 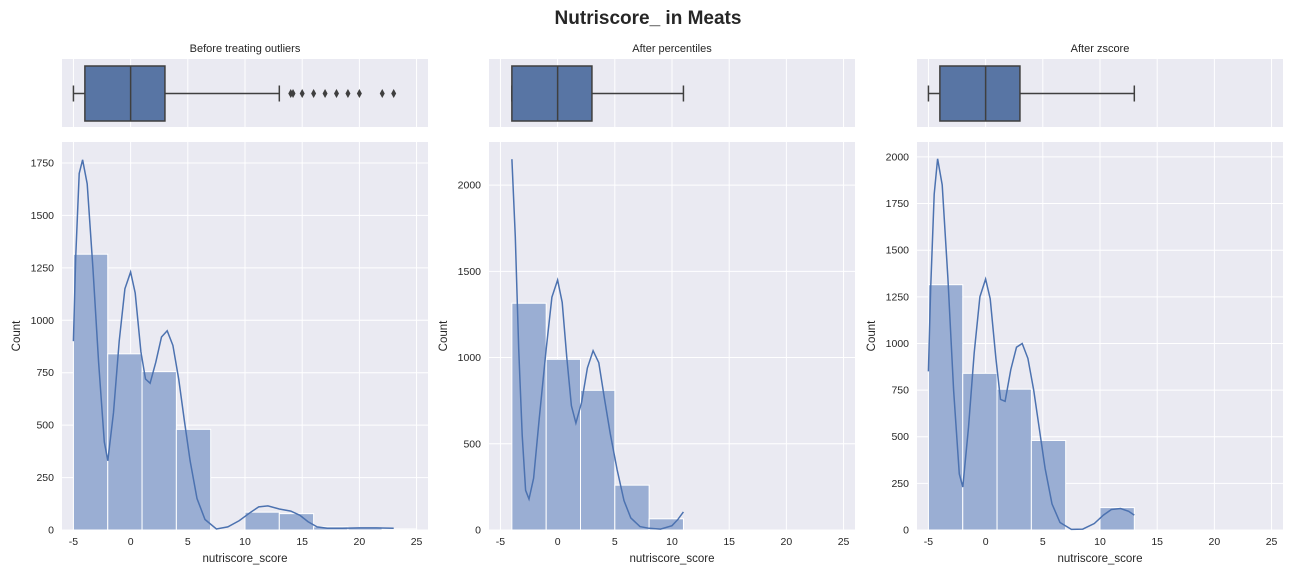 I want to click on subplot-title: After percentiles, so click(x=672, y=49).